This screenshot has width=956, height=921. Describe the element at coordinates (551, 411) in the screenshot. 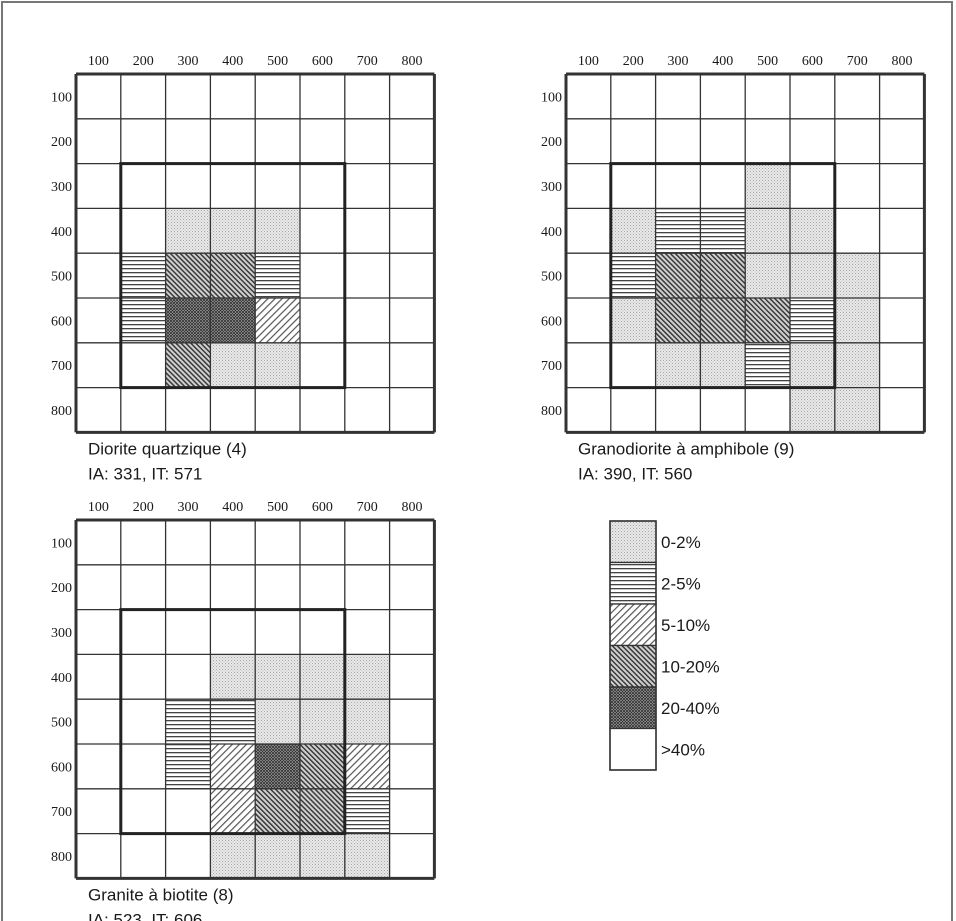

I see `left-tick-label: 800` at that location.